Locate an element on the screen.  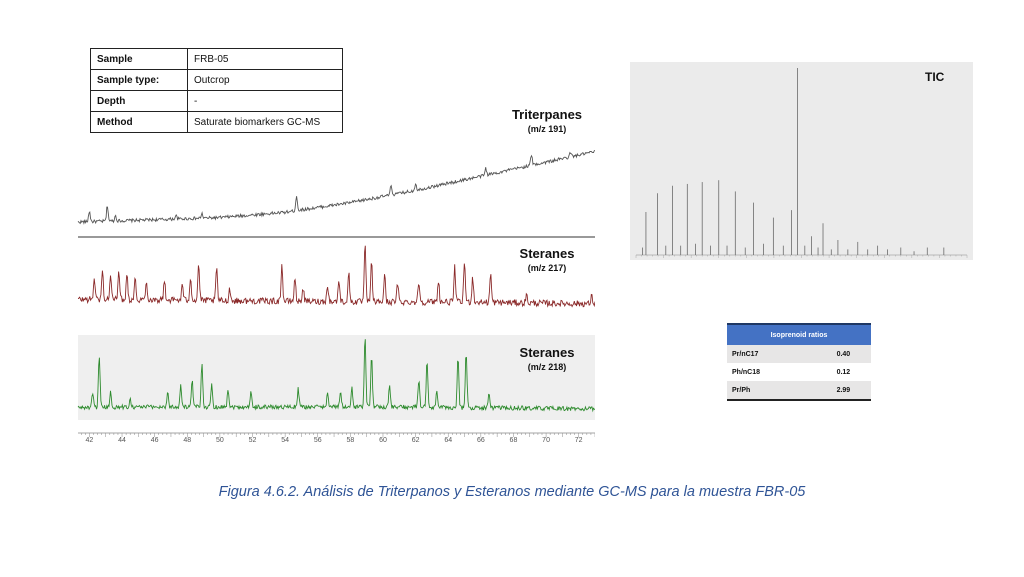
sample-info-key: Method is located at coordinates (139, 122).